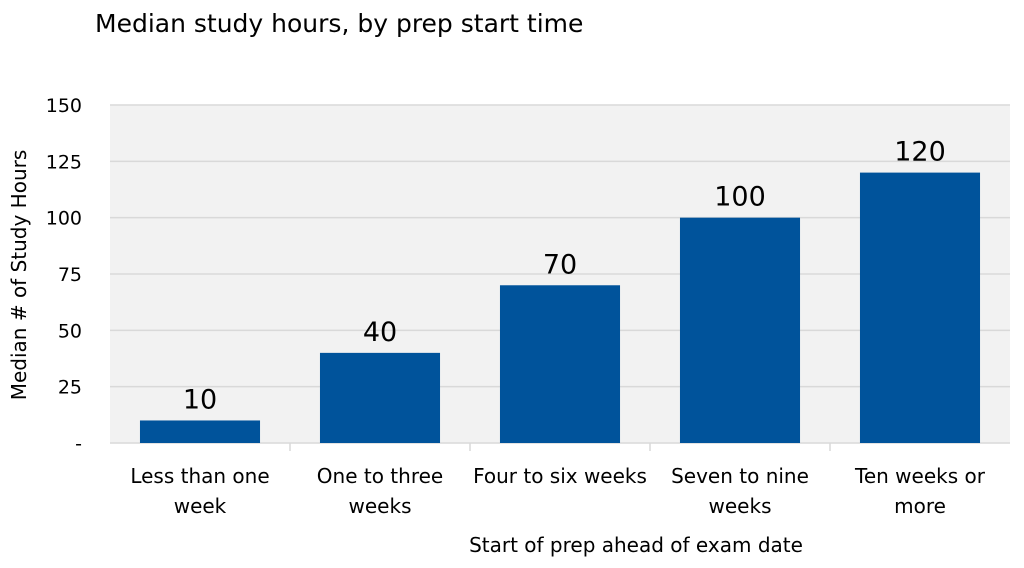 The width and height of the screenshot is (1024, 568). I want to click on category-label: Seven to nine weeks, so click(740, 491).